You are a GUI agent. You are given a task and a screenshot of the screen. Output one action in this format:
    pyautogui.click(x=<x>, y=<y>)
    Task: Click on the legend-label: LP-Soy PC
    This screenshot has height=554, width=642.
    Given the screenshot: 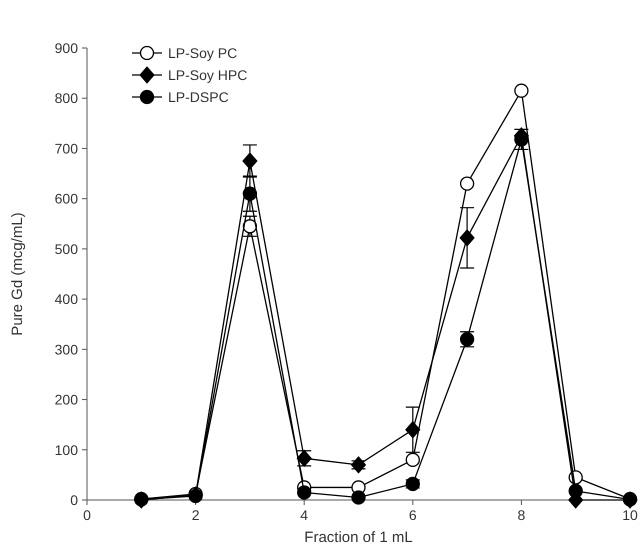 What is the action you would take?
    pyautogui.click(x=203, y=53)
    